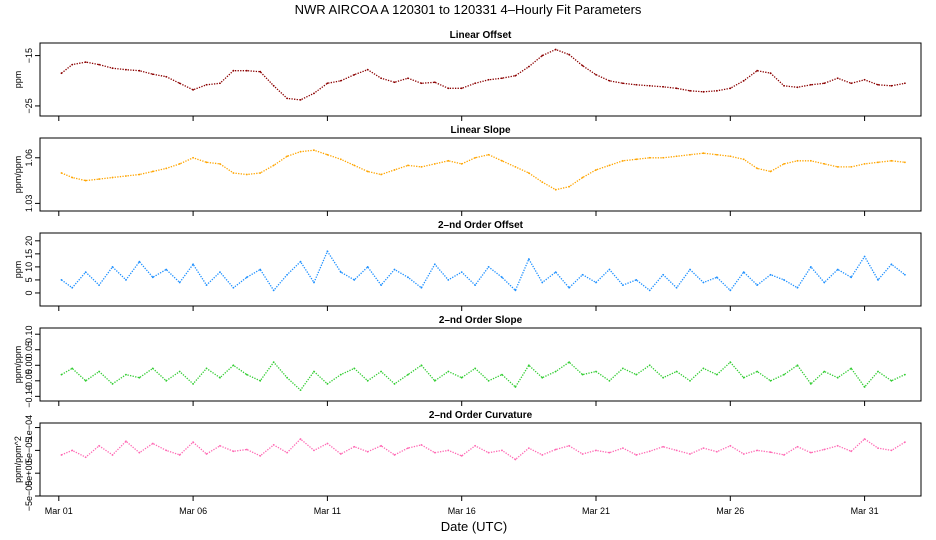 The image size is (936, 540). I want to click on x-tick-label: Mar 11, so click(327, 511).